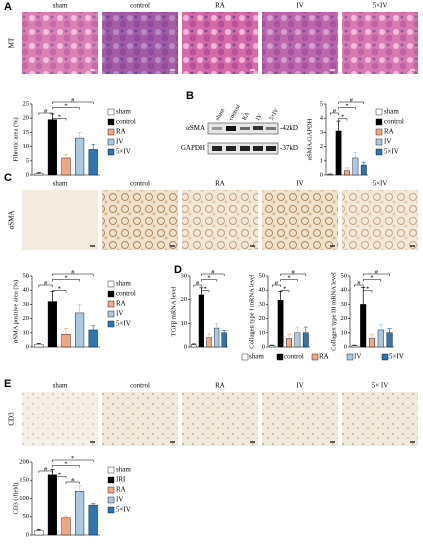 The image size is (423, 550). What do you see at coordinates (271, 148) in the screenshot?
I see `band` at bounding box center [271, 148].